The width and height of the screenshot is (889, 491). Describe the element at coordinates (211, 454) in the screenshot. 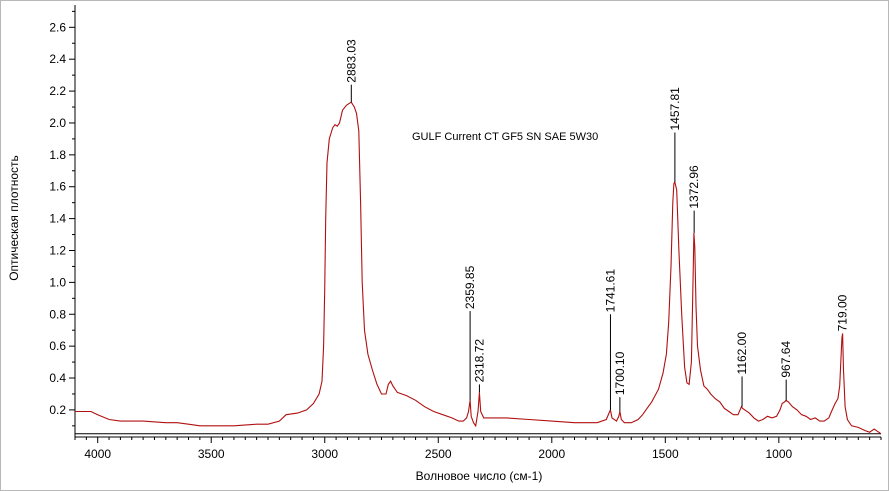

I see `x-tick-label: 3500` at that location.